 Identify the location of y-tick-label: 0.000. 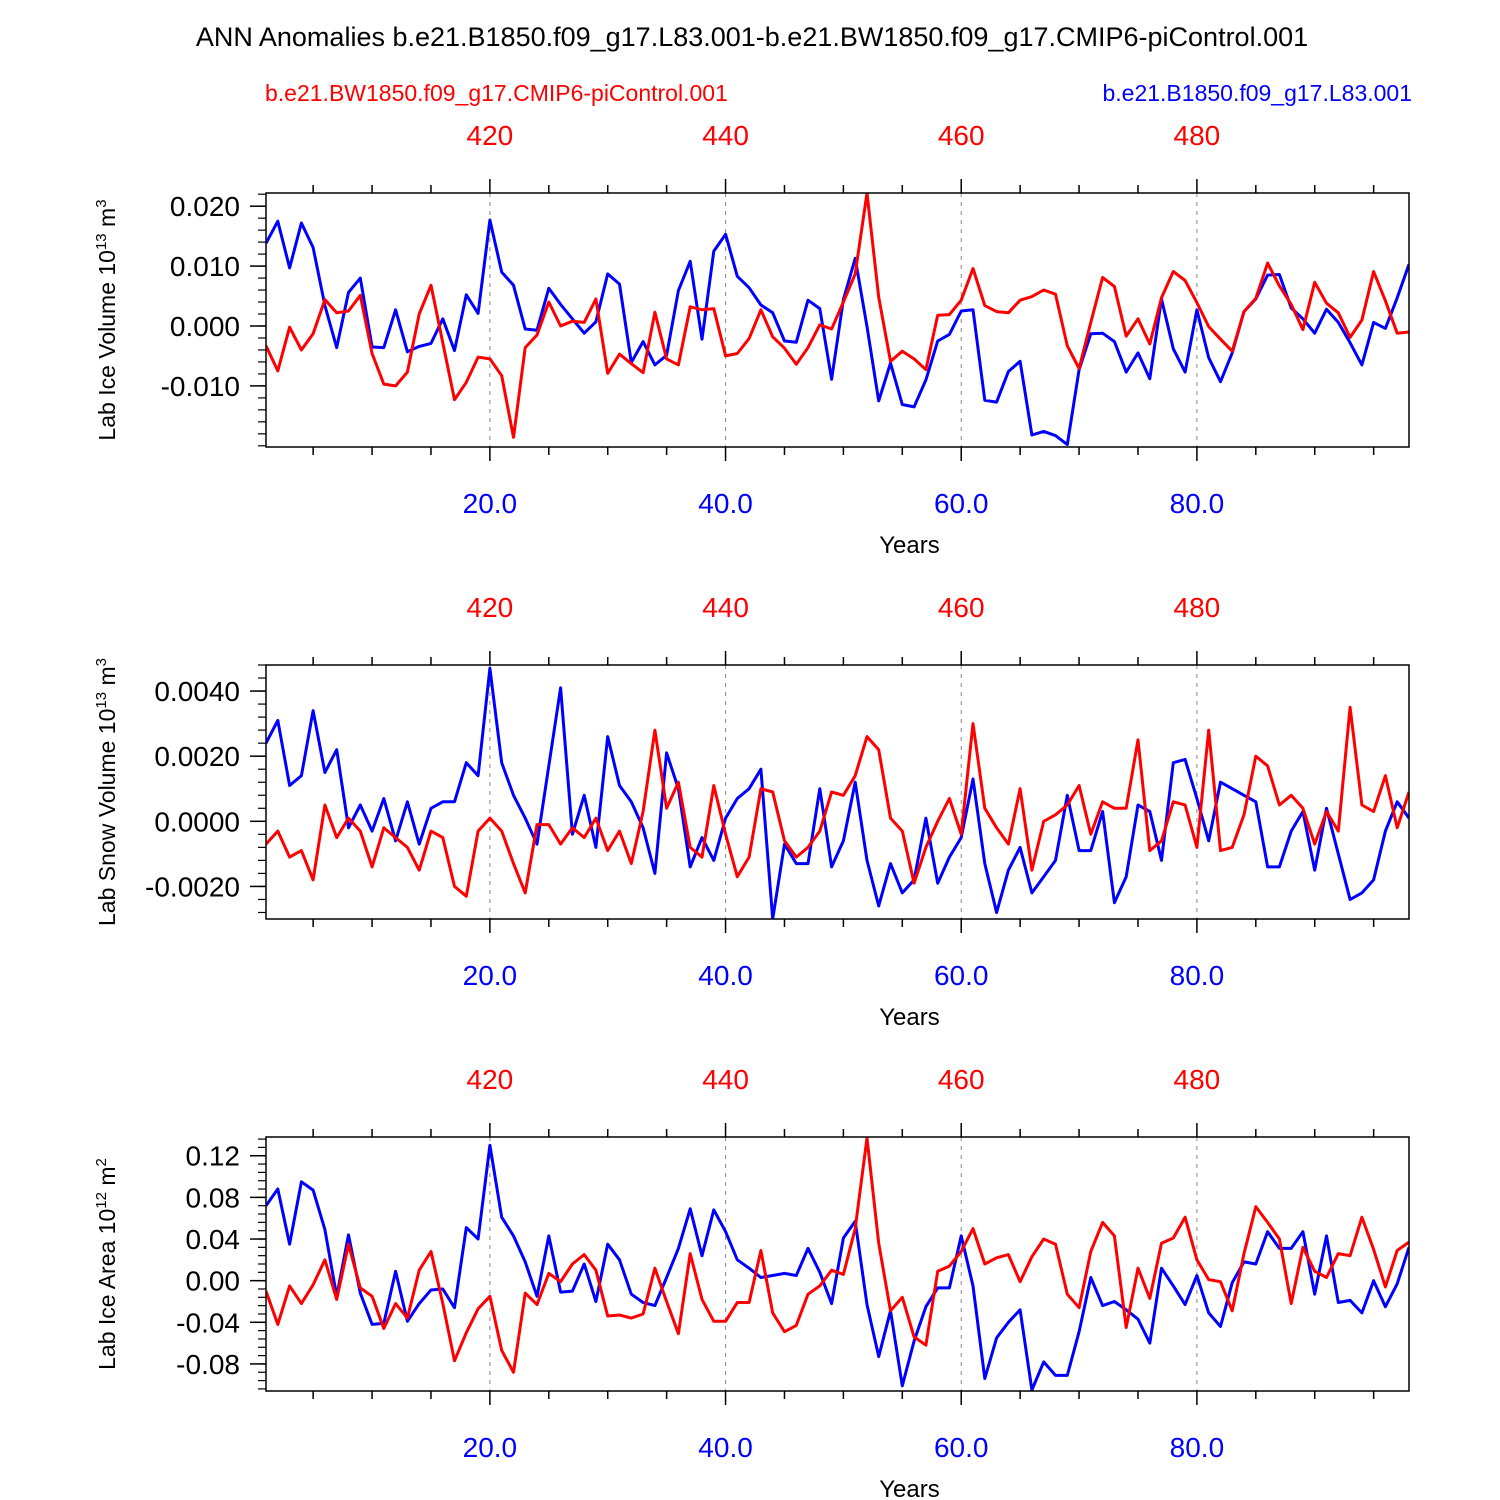
(205, 326).